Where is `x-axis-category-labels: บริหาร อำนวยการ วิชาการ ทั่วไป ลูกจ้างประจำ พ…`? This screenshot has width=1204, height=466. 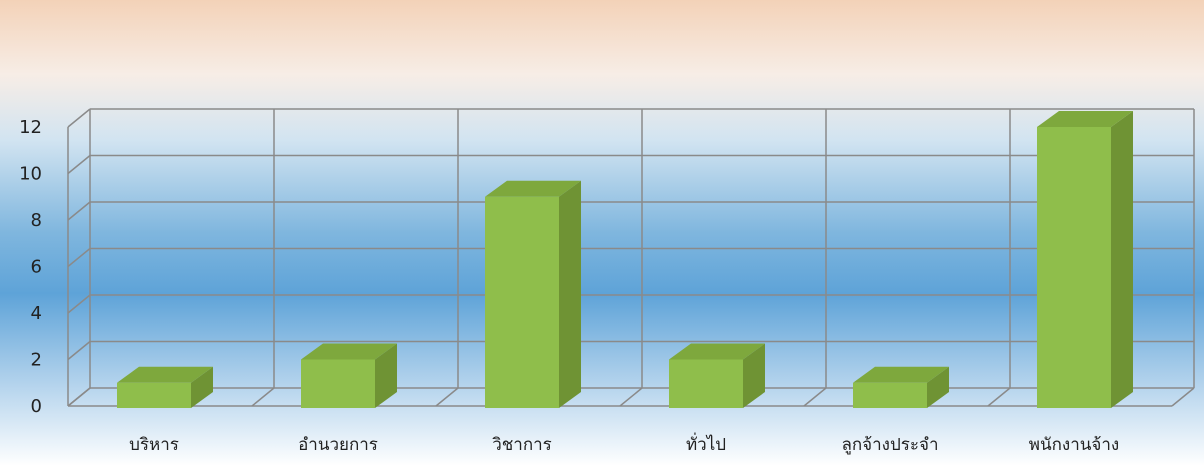 x-axis-category-labels: บริหาร อำนวยการ วิชาการ ทั่วไป ลูกจ้างประจำ พ… is located at coordinates (624, 443).